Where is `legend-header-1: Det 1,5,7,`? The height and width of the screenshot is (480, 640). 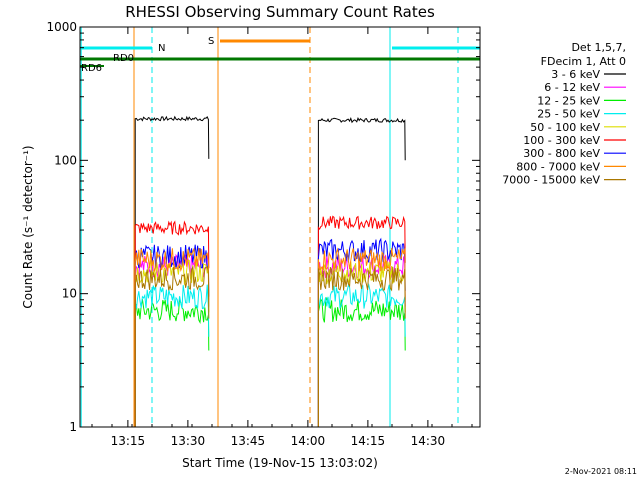 legend-header-1: Det 1,5,7, is located at coordinates (598, 47).